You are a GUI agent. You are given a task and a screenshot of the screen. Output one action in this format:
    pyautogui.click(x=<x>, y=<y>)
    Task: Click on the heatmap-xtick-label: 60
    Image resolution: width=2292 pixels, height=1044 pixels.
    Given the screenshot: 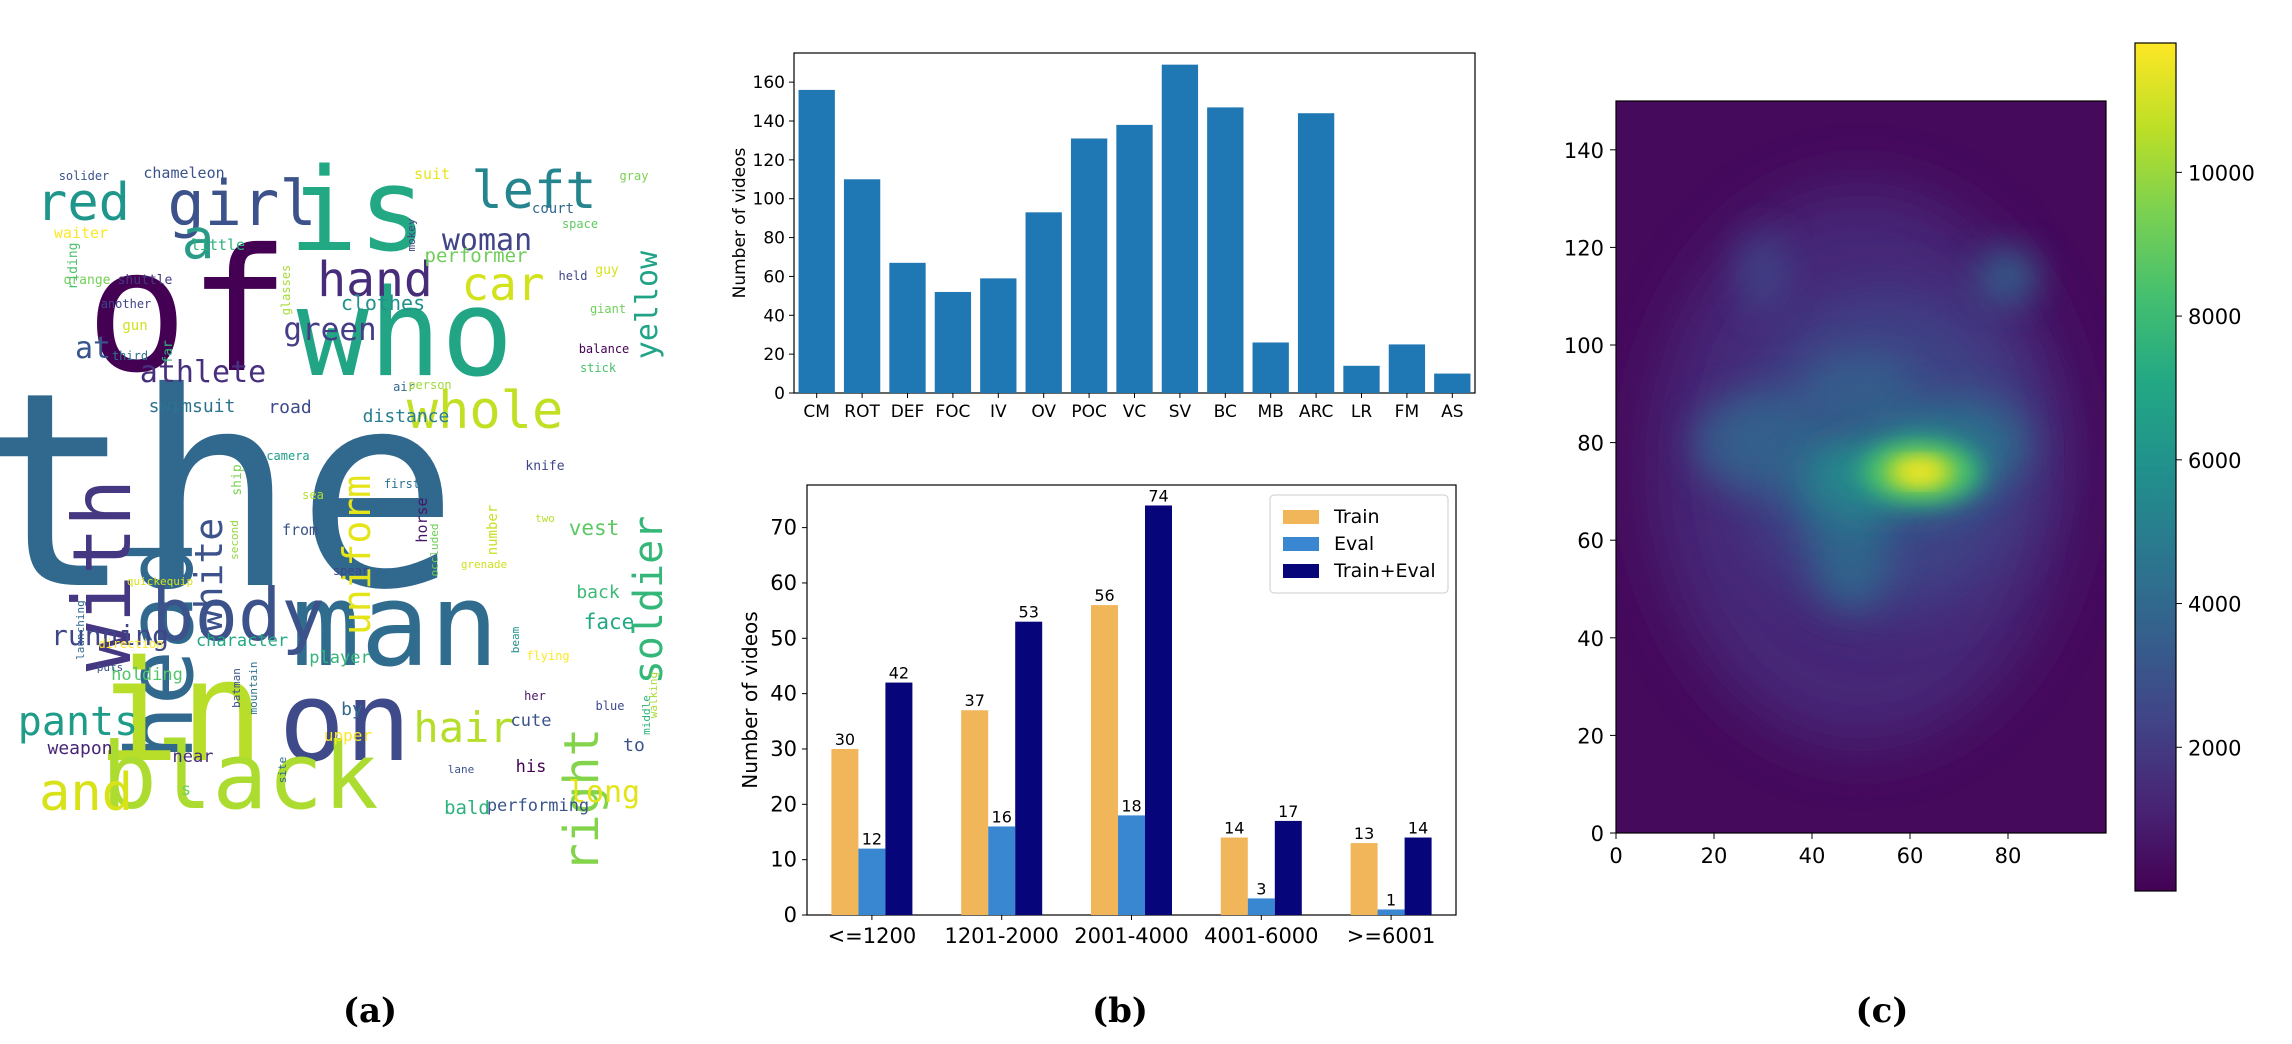 What is the action you would take?
    pyautogui.click(x=1910, y=856)
    